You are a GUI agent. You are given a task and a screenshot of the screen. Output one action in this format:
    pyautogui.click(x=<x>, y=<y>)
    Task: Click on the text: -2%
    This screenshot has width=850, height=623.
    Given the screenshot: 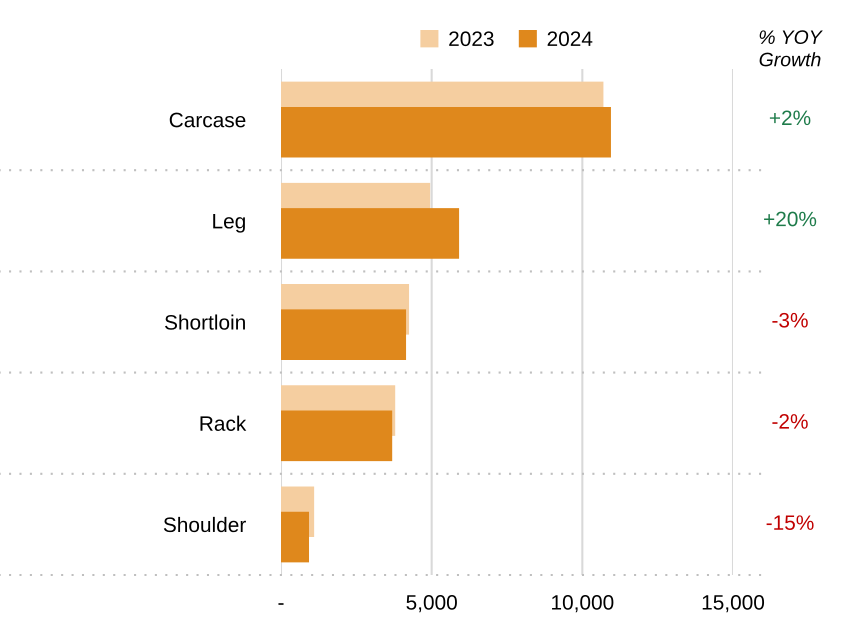 What is the action you would take?
    pyautogui.click(x=790, y=421)
    